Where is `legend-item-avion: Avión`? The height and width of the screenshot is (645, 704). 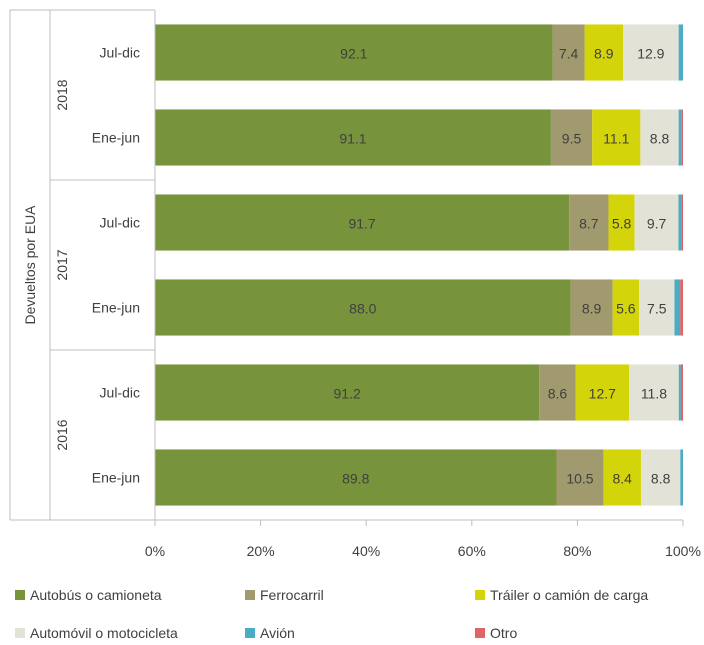 legend-item-avion: Avión is located at coordinates (270, 633).